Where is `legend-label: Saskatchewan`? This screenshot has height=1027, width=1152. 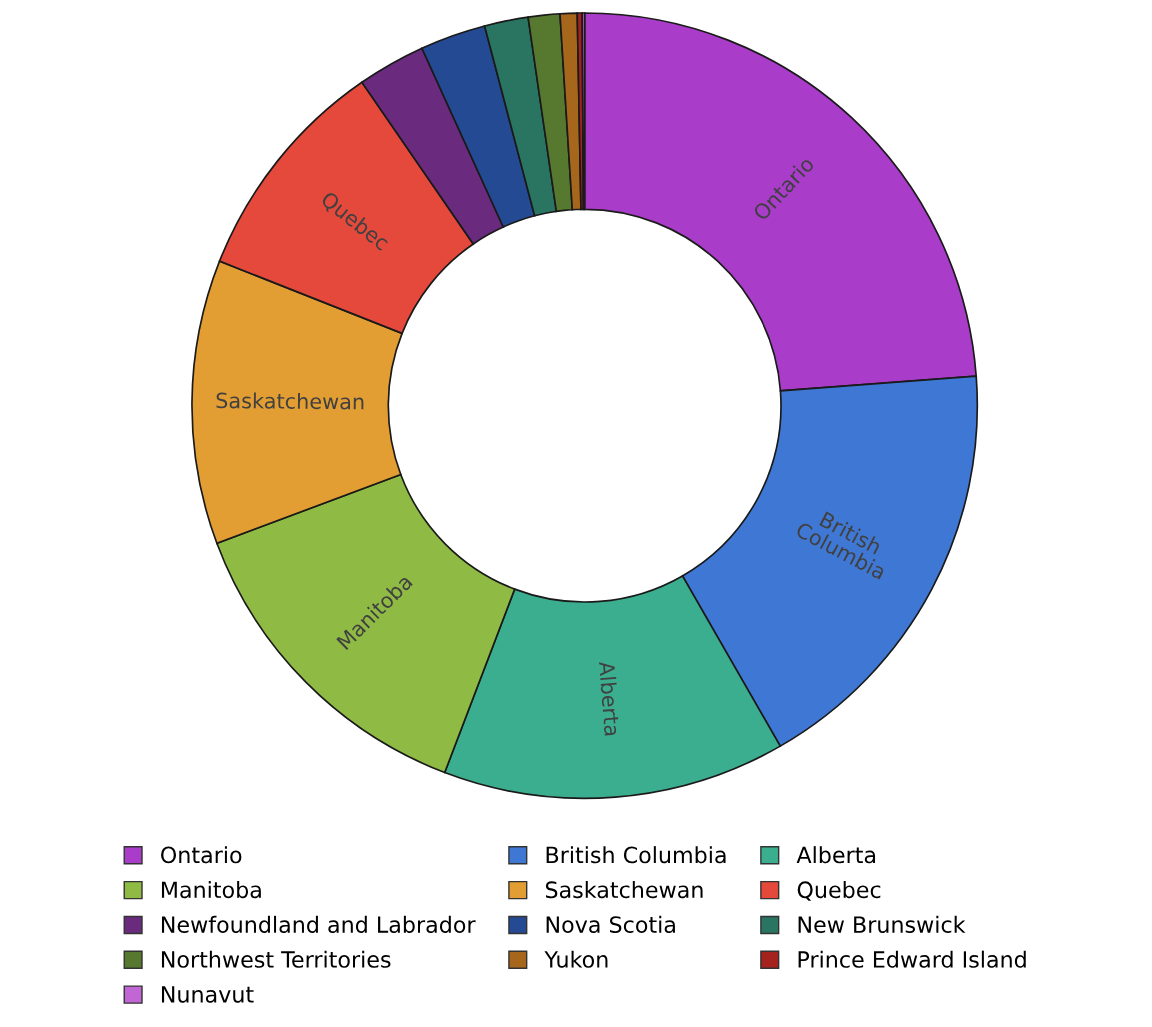
legend-label: Saskatchewan is located at coordinates (624, 889).